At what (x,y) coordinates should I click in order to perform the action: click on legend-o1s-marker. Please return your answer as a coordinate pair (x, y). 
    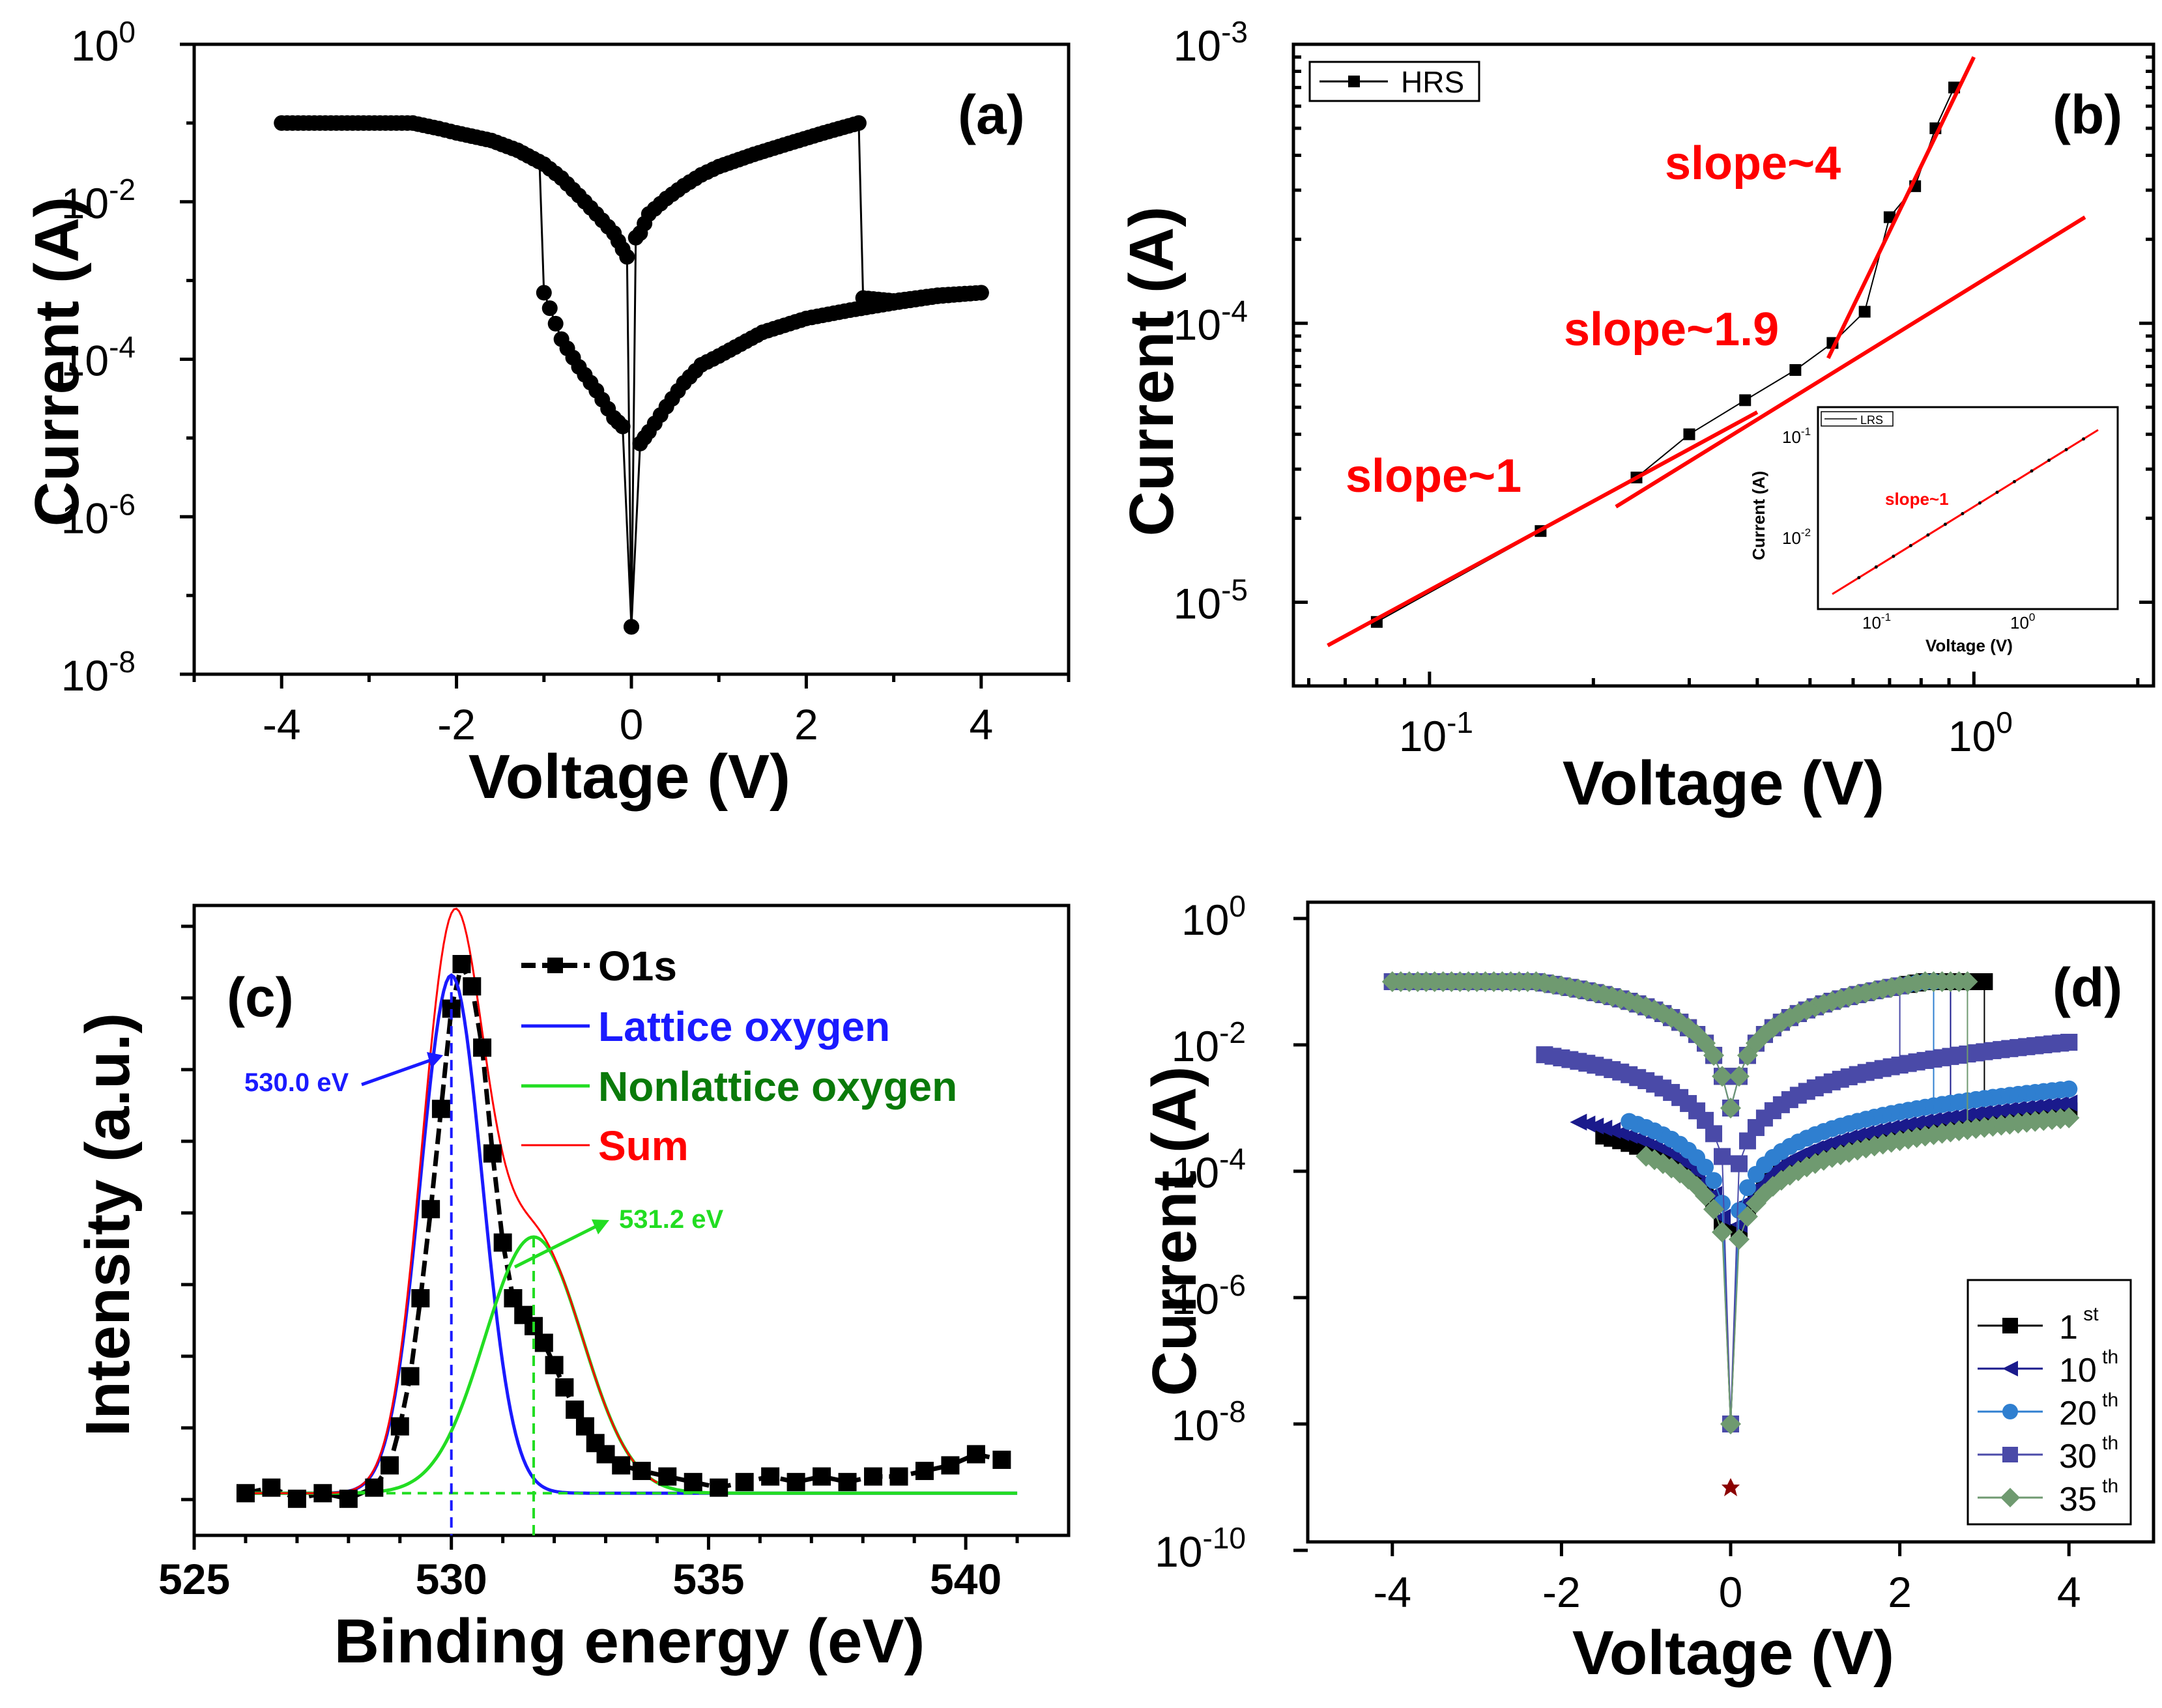
    Looking at the image, I should click on (555, 965).